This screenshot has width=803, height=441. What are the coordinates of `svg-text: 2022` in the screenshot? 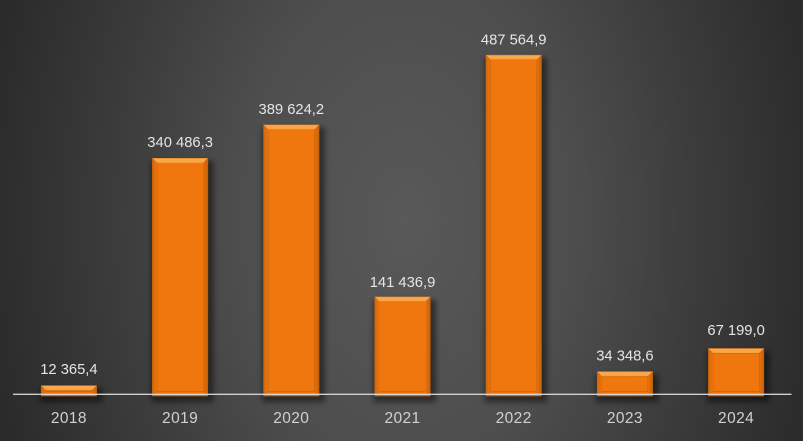 It's located at (514, 418).